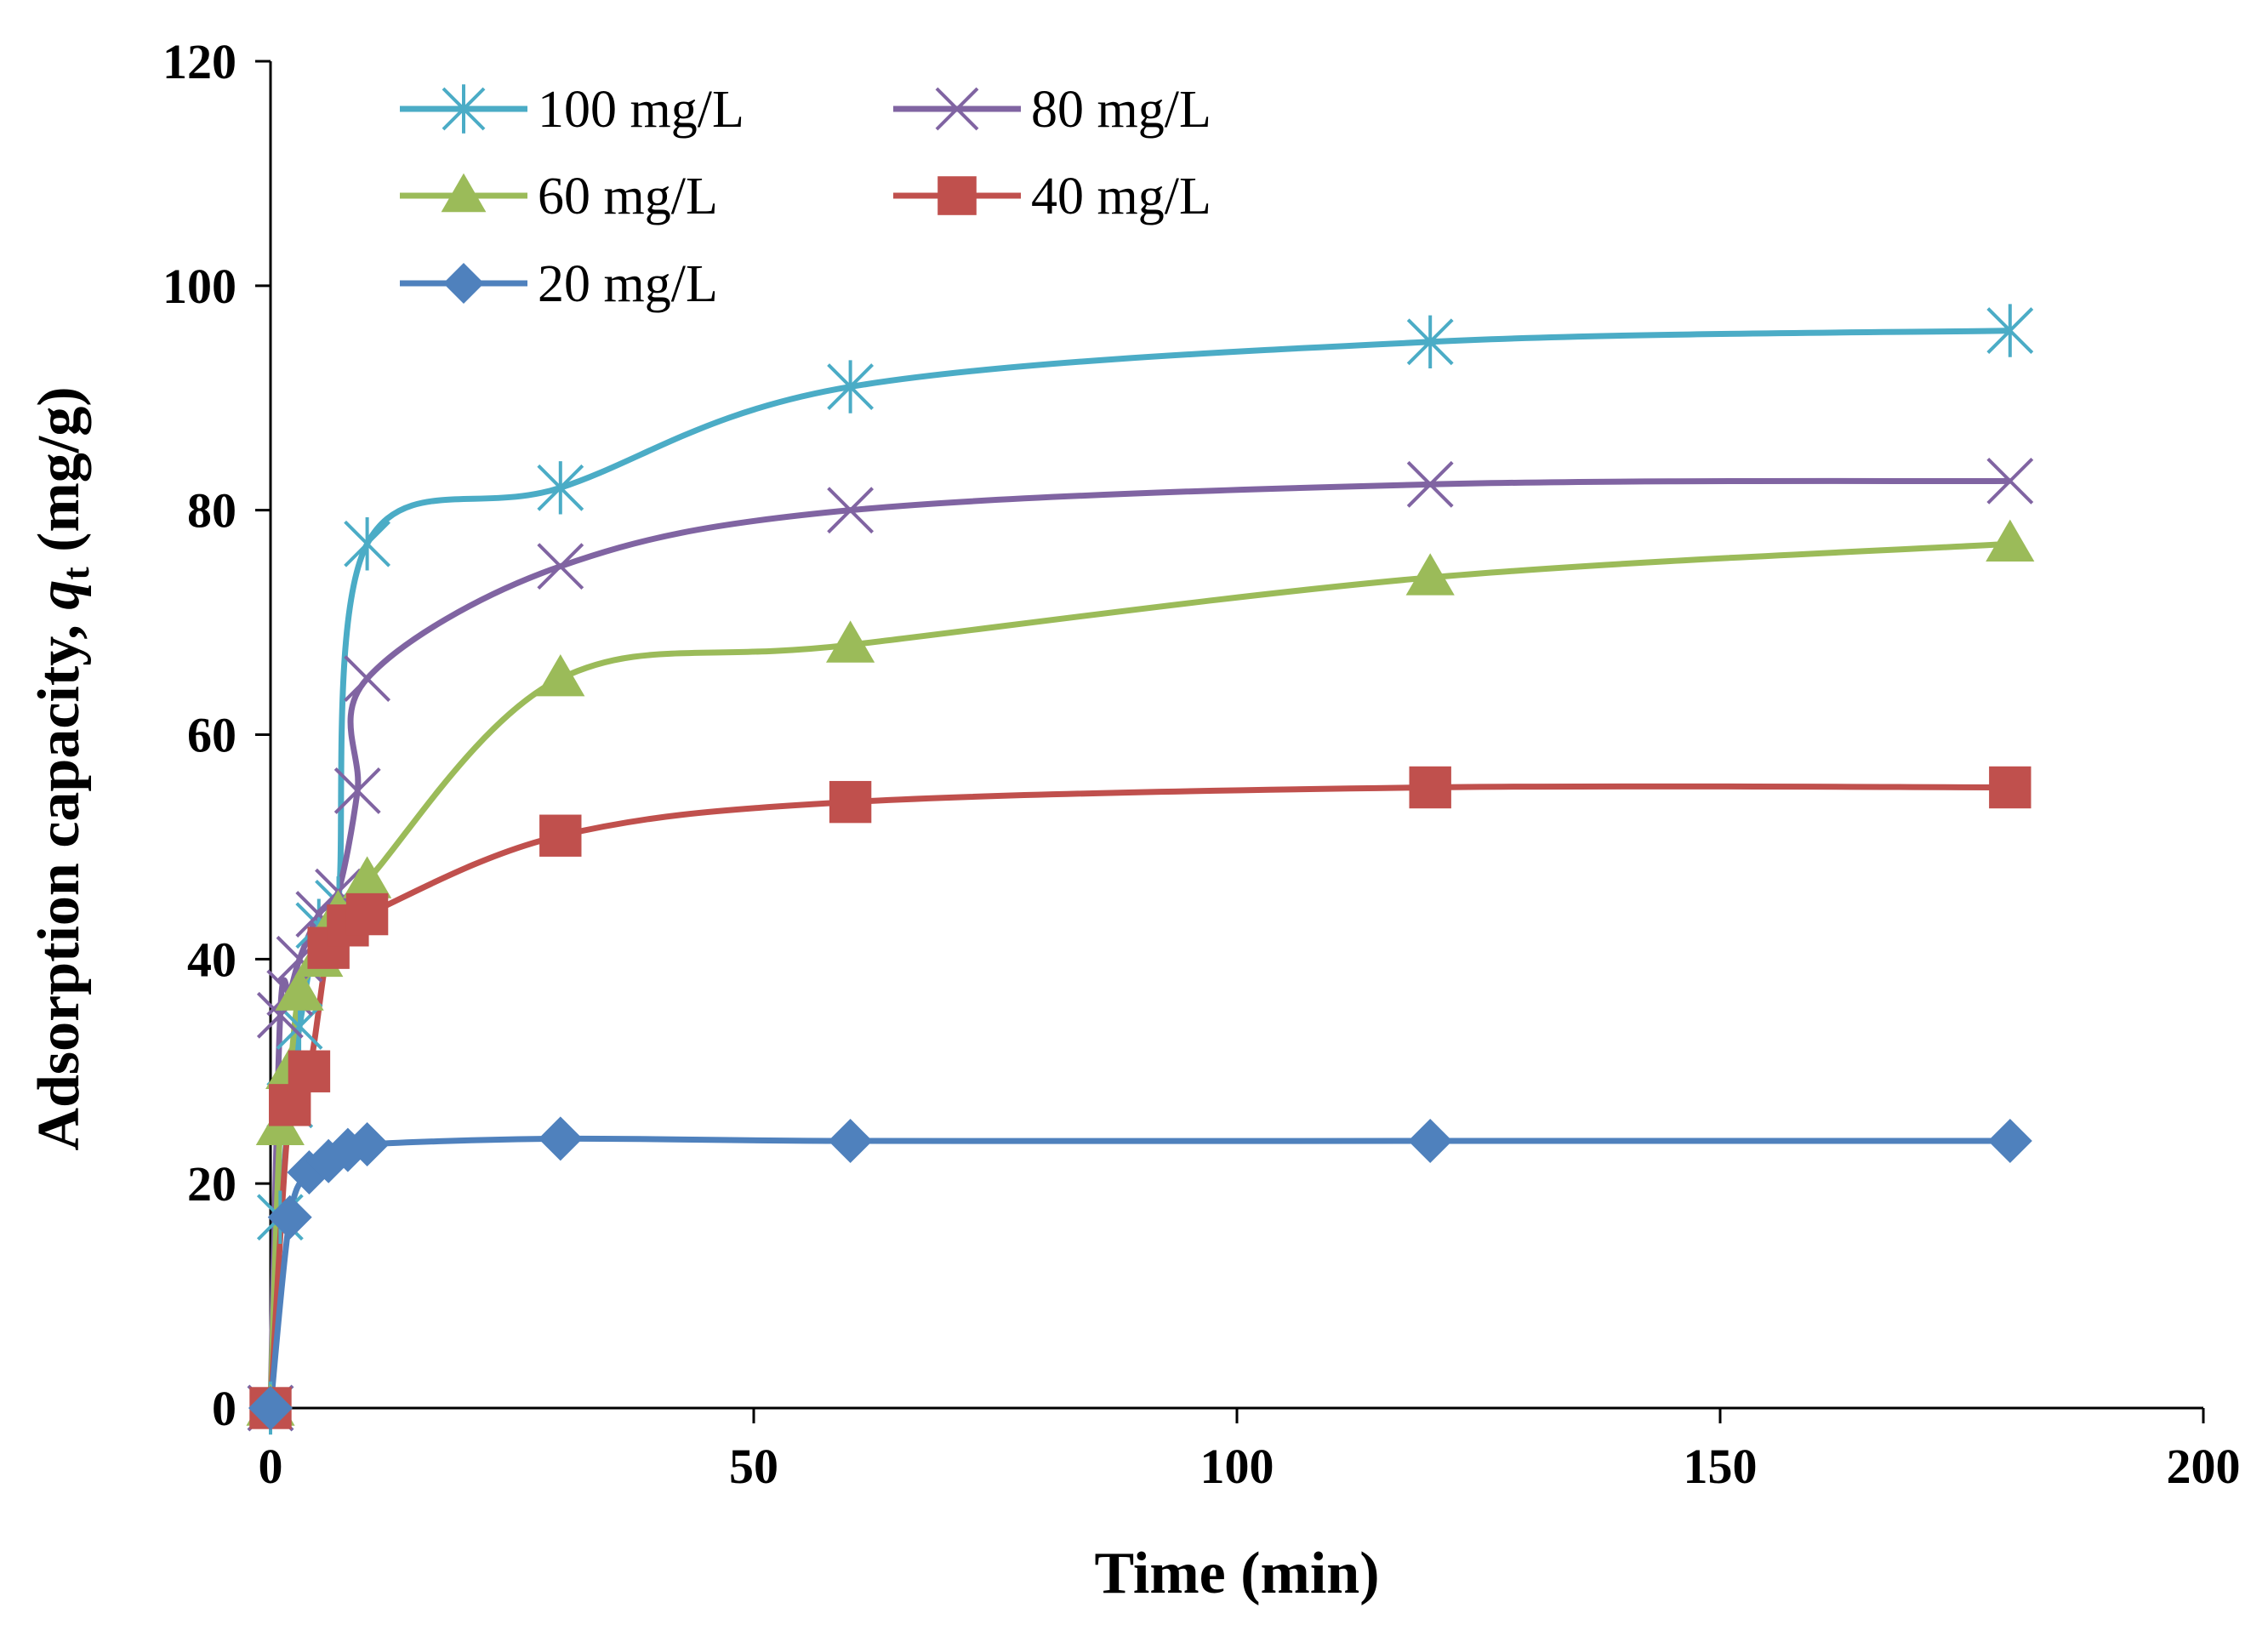  Describe the element at coordinates (199, 286) in the screenshot. I see `y-tick-label: 100` at that location.